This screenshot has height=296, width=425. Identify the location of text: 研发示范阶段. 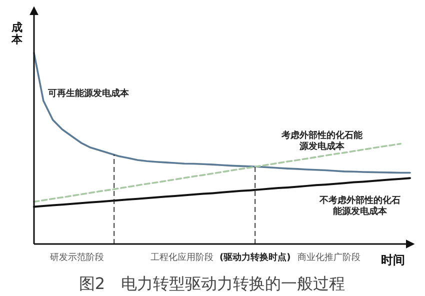
(77, 257).